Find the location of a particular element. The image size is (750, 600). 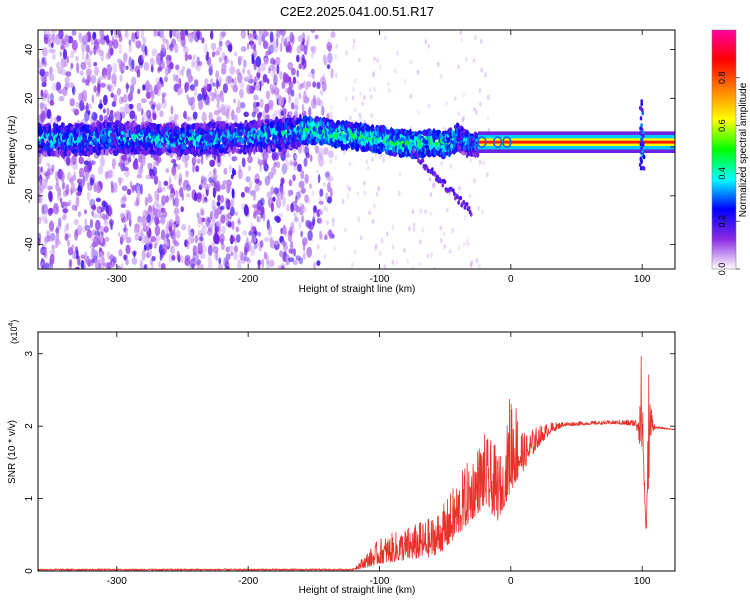

colorbar-frame is located at coordinates (724, 149).